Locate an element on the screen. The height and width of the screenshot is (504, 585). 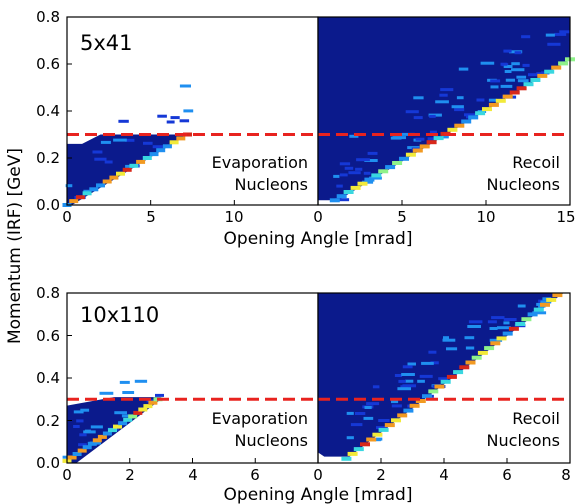
x-axis-title-bottom: Opening Angle [mrad] is located at coordinates (318, 494).